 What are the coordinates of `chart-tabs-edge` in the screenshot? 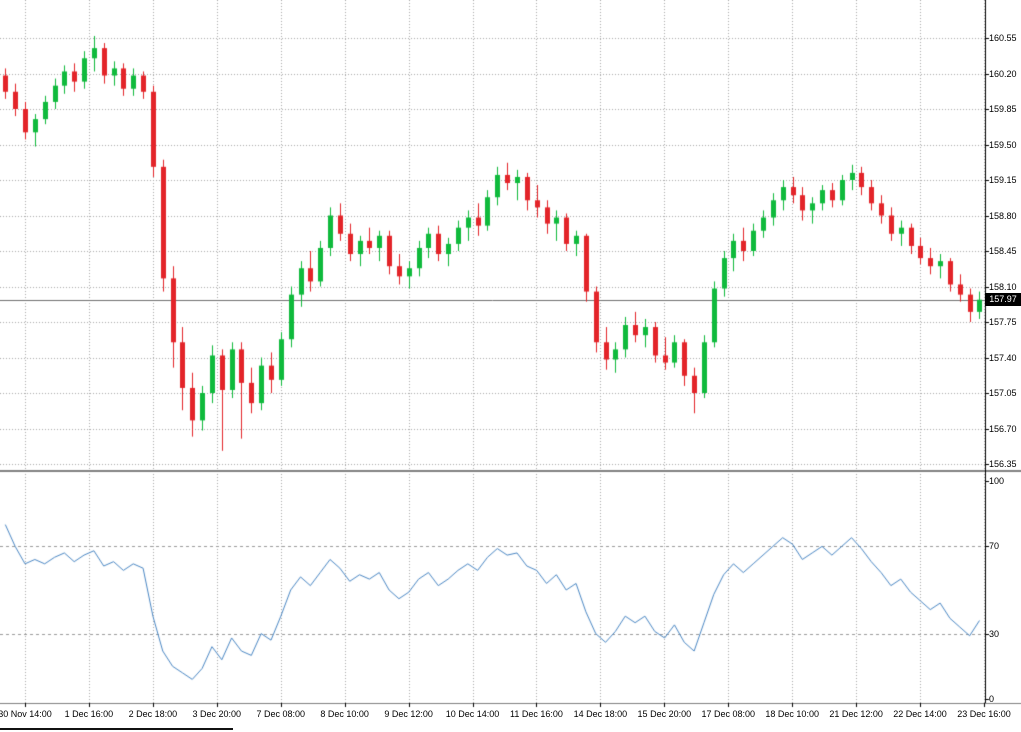 It's located at (116, 730).